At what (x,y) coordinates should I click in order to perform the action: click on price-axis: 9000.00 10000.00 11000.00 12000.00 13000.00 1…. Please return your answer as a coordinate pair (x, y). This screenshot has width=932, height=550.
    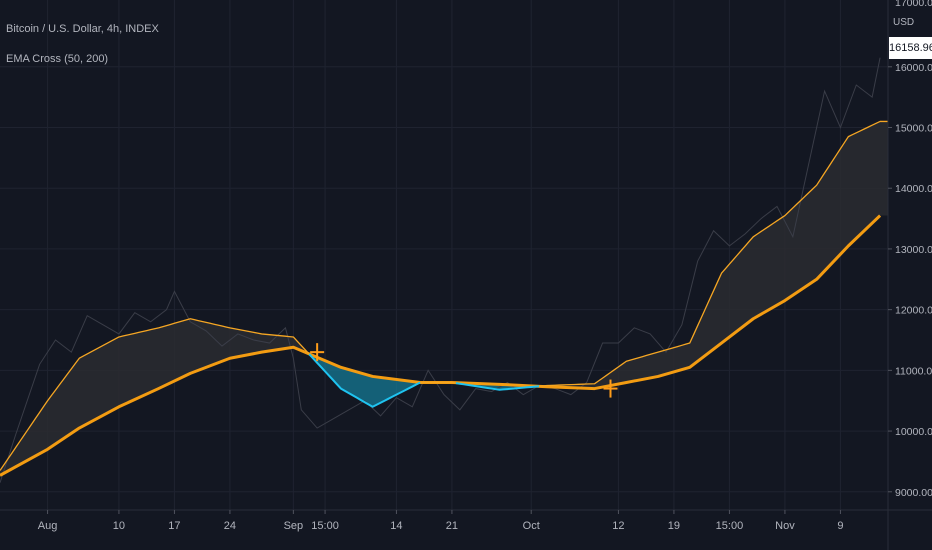
    Looking at the image, I should click on (910, 280).